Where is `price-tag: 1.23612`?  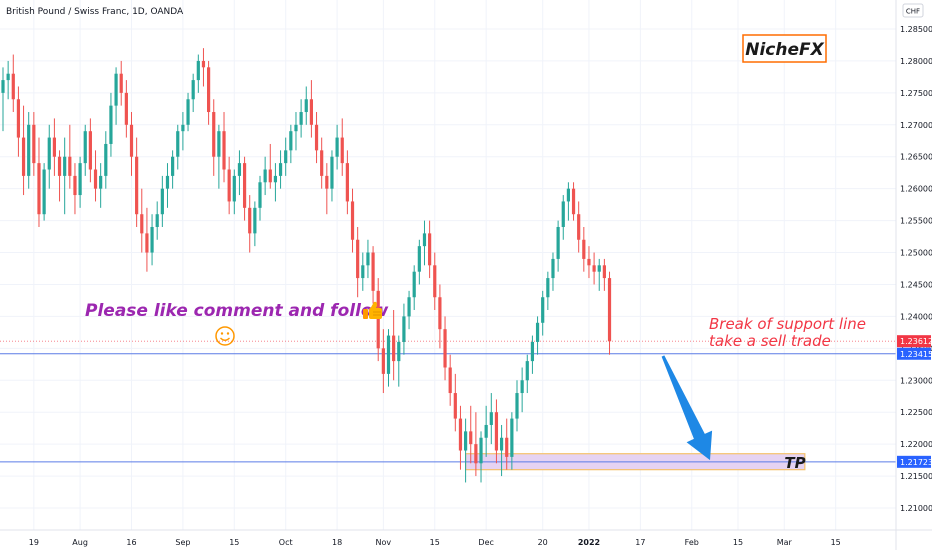 price-tag: 1.23612 is located at coordinates (914, 341).